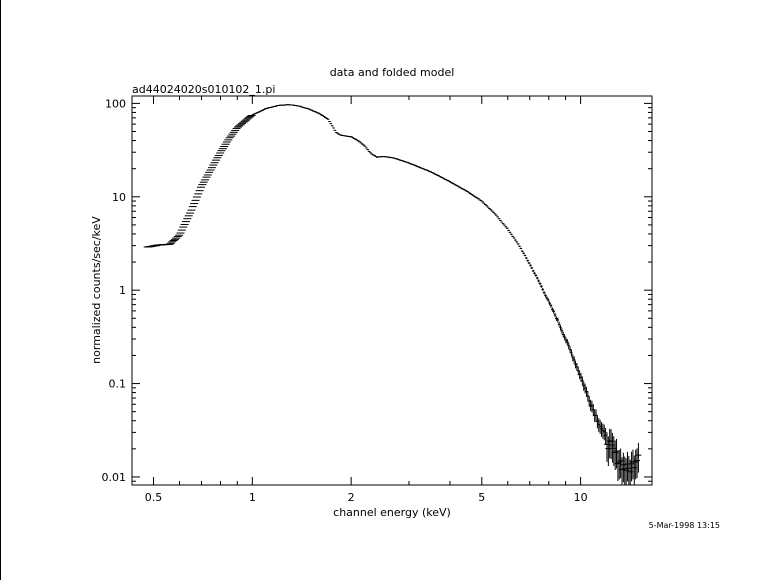 The width and height of the screenshot is (781, 580). Describe the element at coordinates (118, 384) in the screenshot. I see `y-tick-label: 0.1` at that location.